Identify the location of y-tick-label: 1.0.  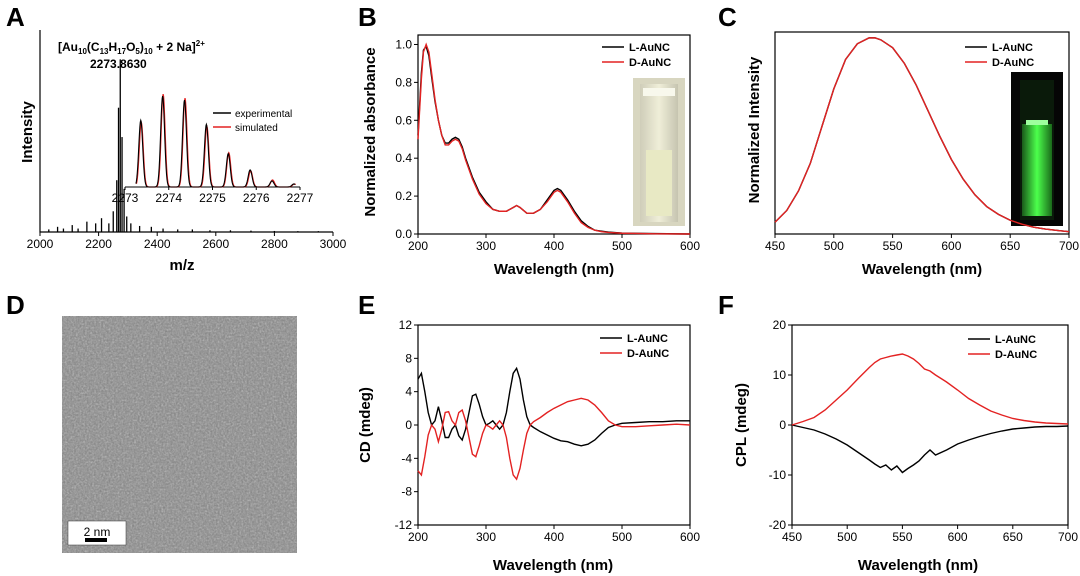
(403, 44).